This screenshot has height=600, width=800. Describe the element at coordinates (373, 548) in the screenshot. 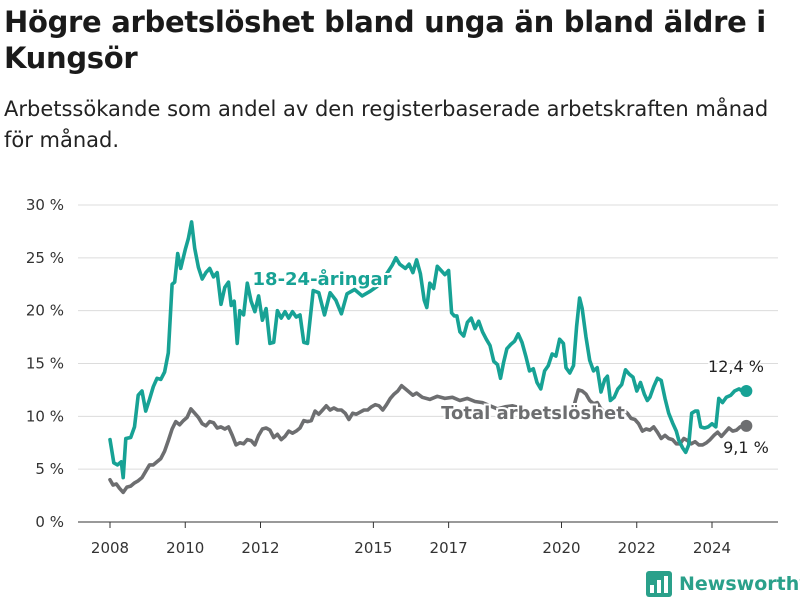

I see `x-tick-label: 2015` at that location.